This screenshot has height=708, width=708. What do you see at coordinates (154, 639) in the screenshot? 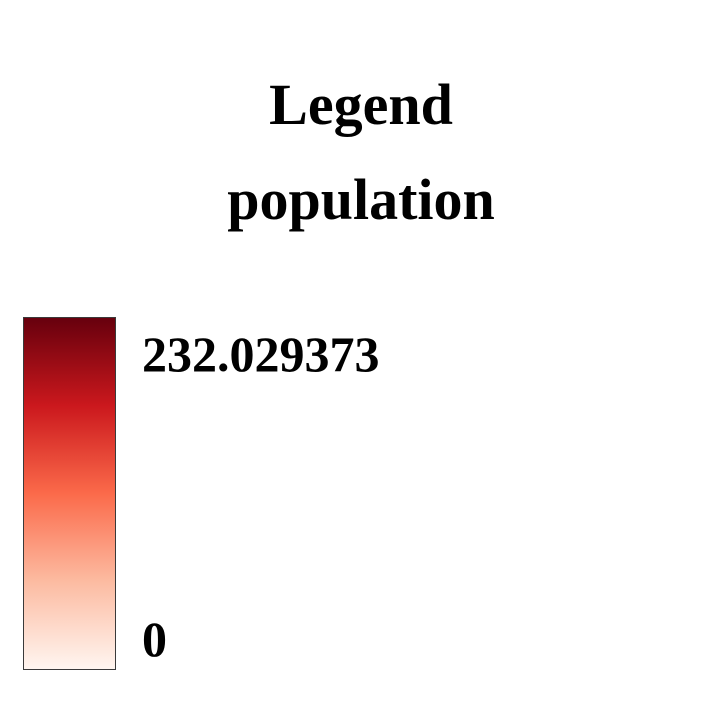
I see `color-scale-min-label: 0` at bounding box center [154, 639].